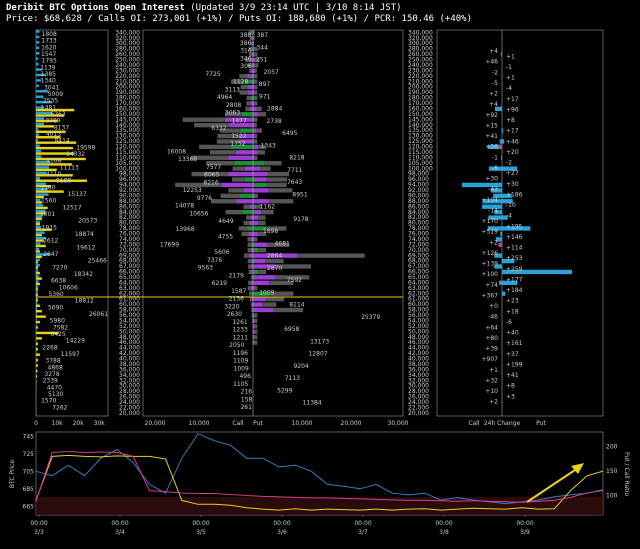  What do you see at coordinates (129, 315) in the screenshot?
I see `strike-label: 56,000` at bounding box center [129, 315].